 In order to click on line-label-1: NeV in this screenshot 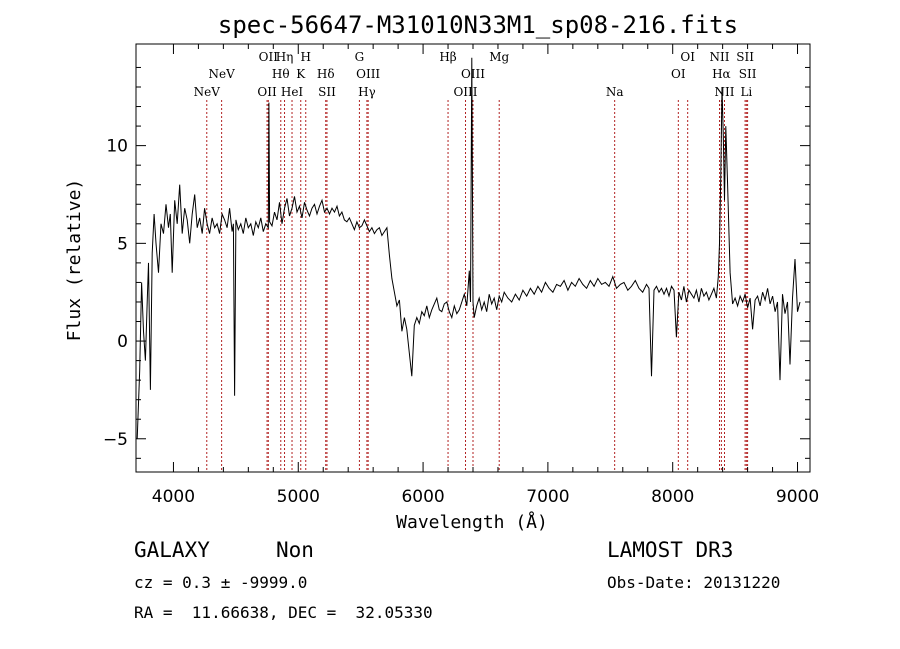, I will do `click(221, 74)`.